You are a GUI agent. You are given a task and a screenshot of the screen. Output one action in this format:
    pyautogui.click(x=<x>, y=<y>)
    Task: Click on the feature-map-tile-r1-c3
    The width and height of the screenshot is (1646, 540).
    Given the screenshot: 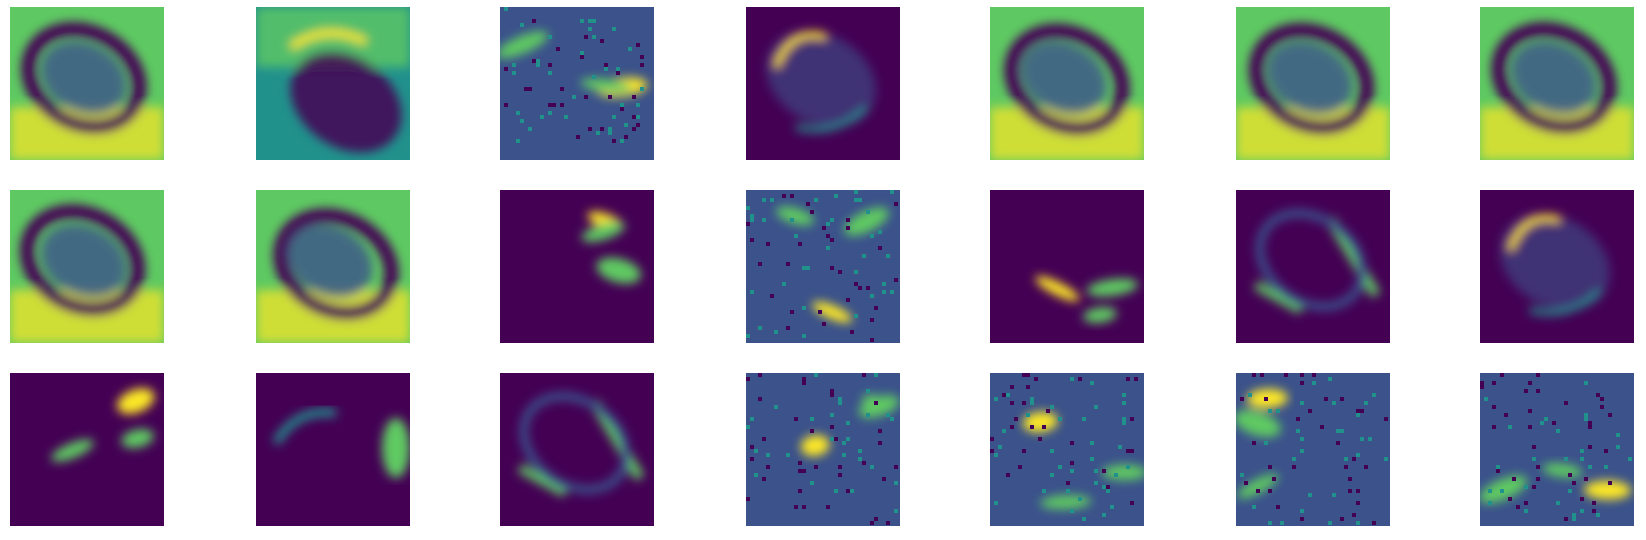 What is the action you would take?
    pyautogui.click(x=577, y=83)
    